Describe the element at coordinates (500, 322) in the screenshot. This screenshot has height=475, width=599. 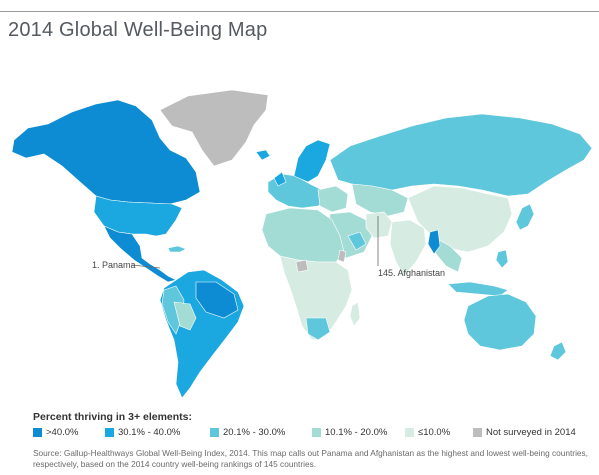
I see `region-australia` at that location.